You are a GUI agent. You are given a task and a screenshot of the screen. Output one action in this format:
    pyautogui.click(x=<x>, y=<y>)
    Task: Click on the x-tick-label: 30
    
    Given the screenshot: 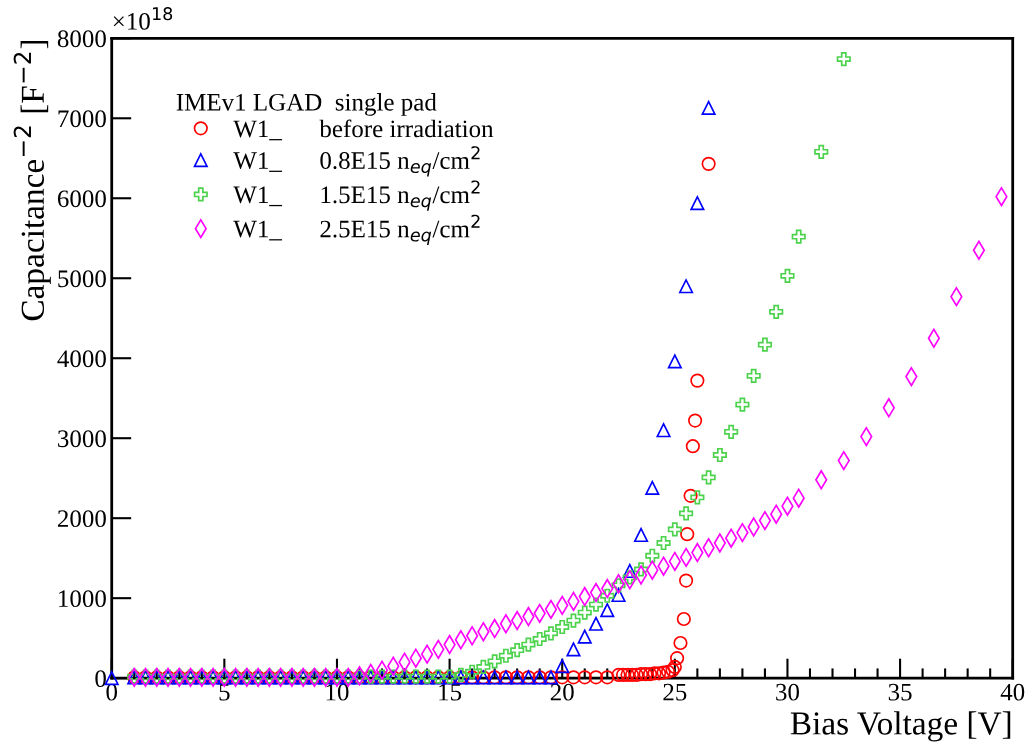 What is the action you would take?
    pyautogui.click(x=787, y=692)
    